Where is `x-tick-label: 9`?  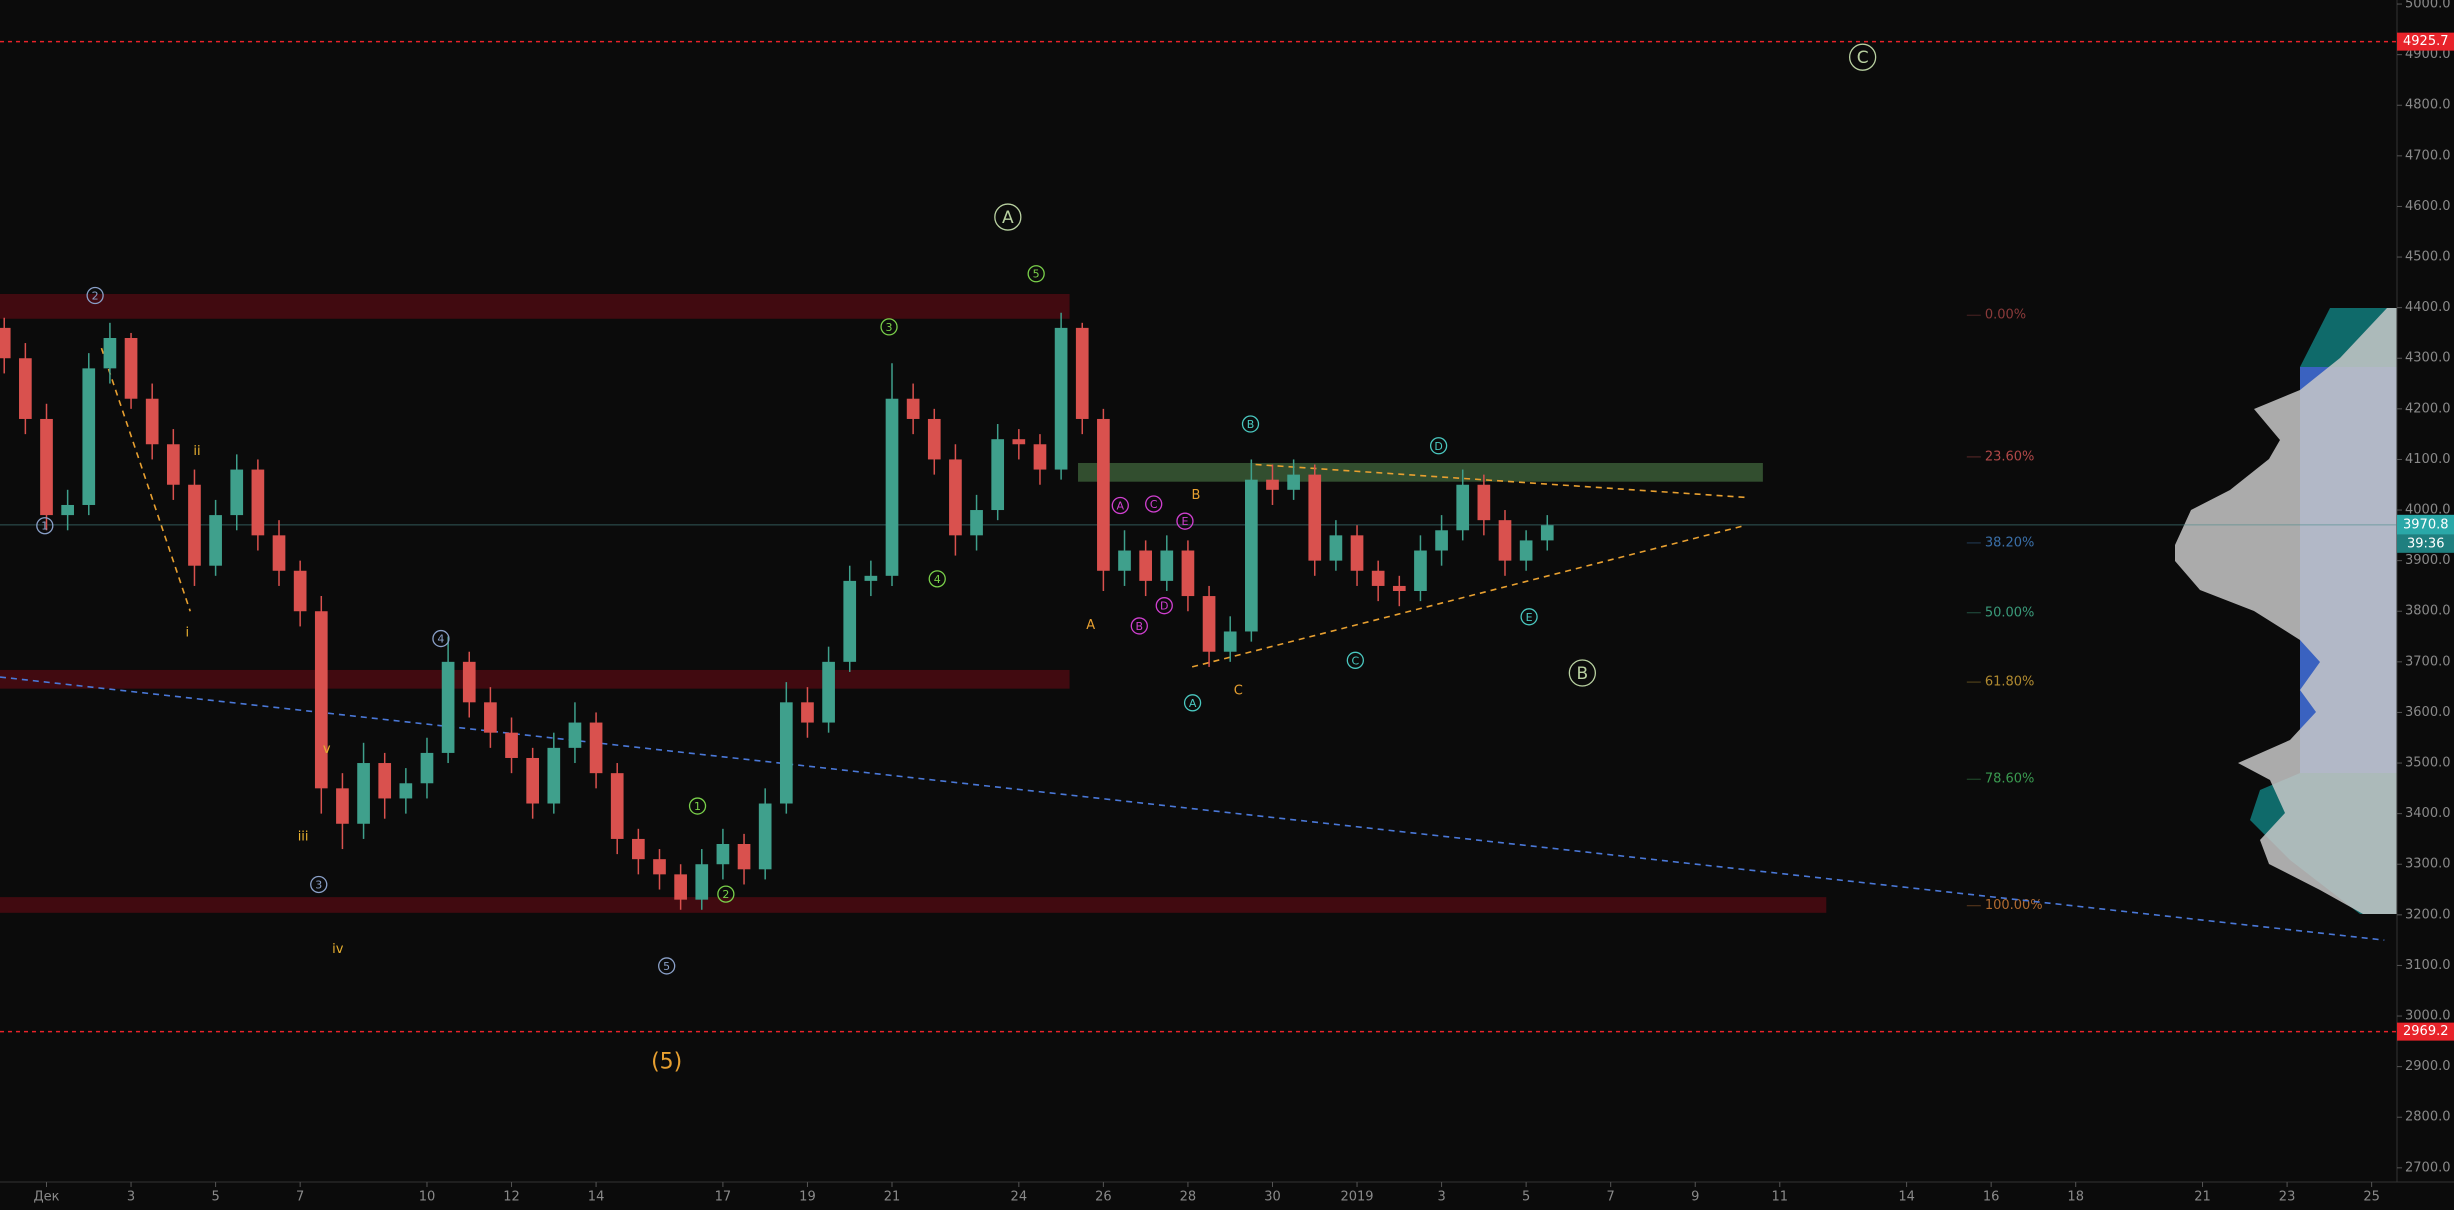
x-tick-label: 9 is located at coordinates (1695, 1197).